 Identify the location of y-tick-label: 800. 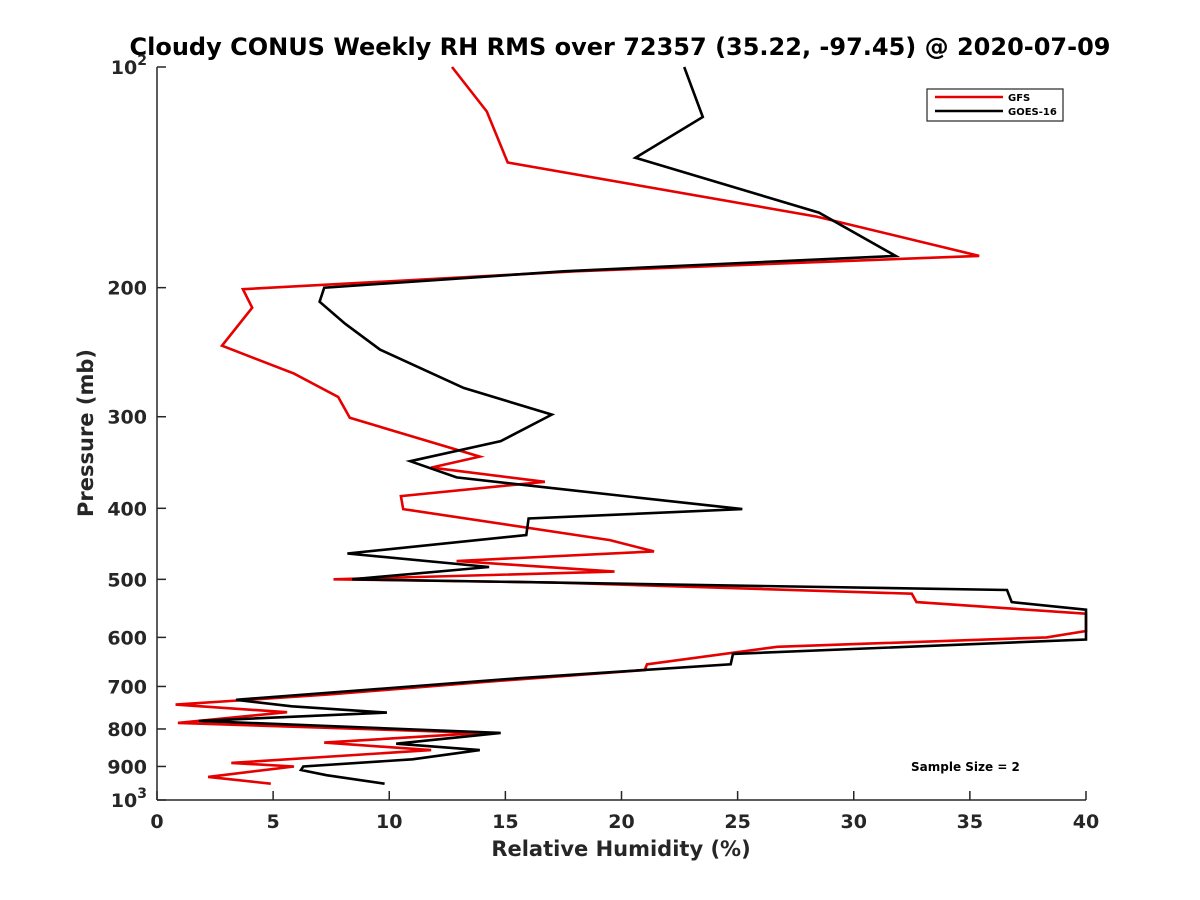
(127, 730).